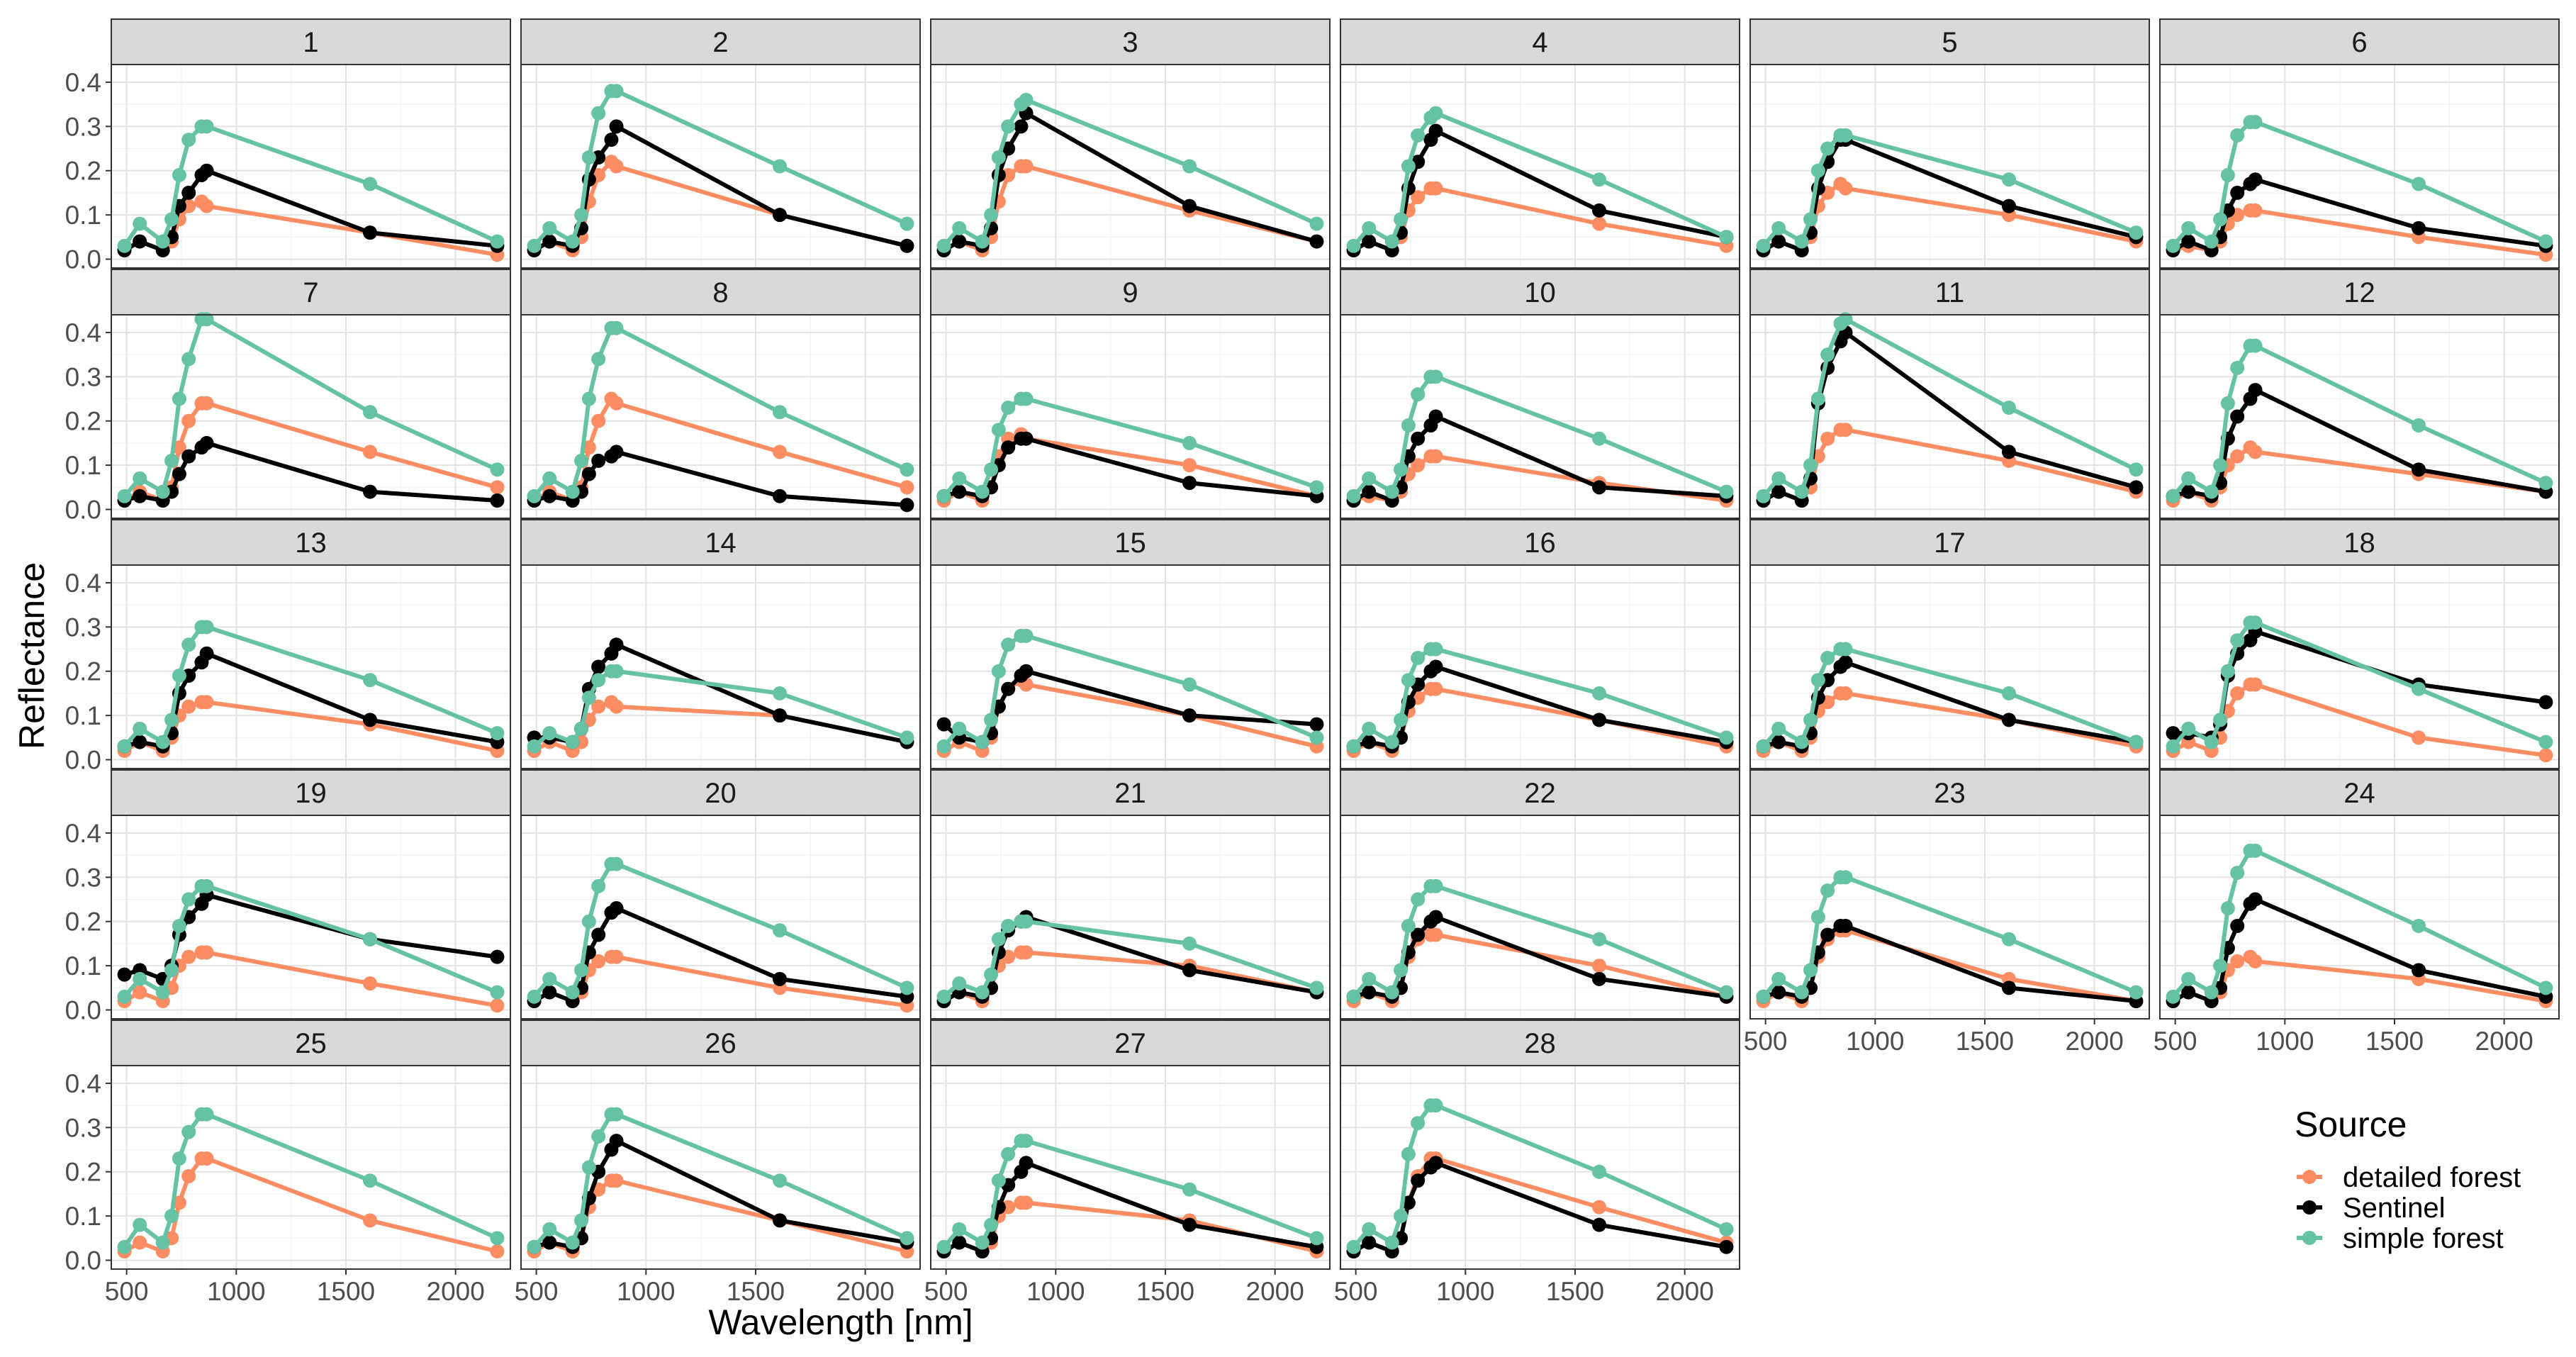 This screenshot has height=1357, width=2576. Describe the element at coordinates (311, 979) in the screenshot. I see `series-detailed-forest` at that location.